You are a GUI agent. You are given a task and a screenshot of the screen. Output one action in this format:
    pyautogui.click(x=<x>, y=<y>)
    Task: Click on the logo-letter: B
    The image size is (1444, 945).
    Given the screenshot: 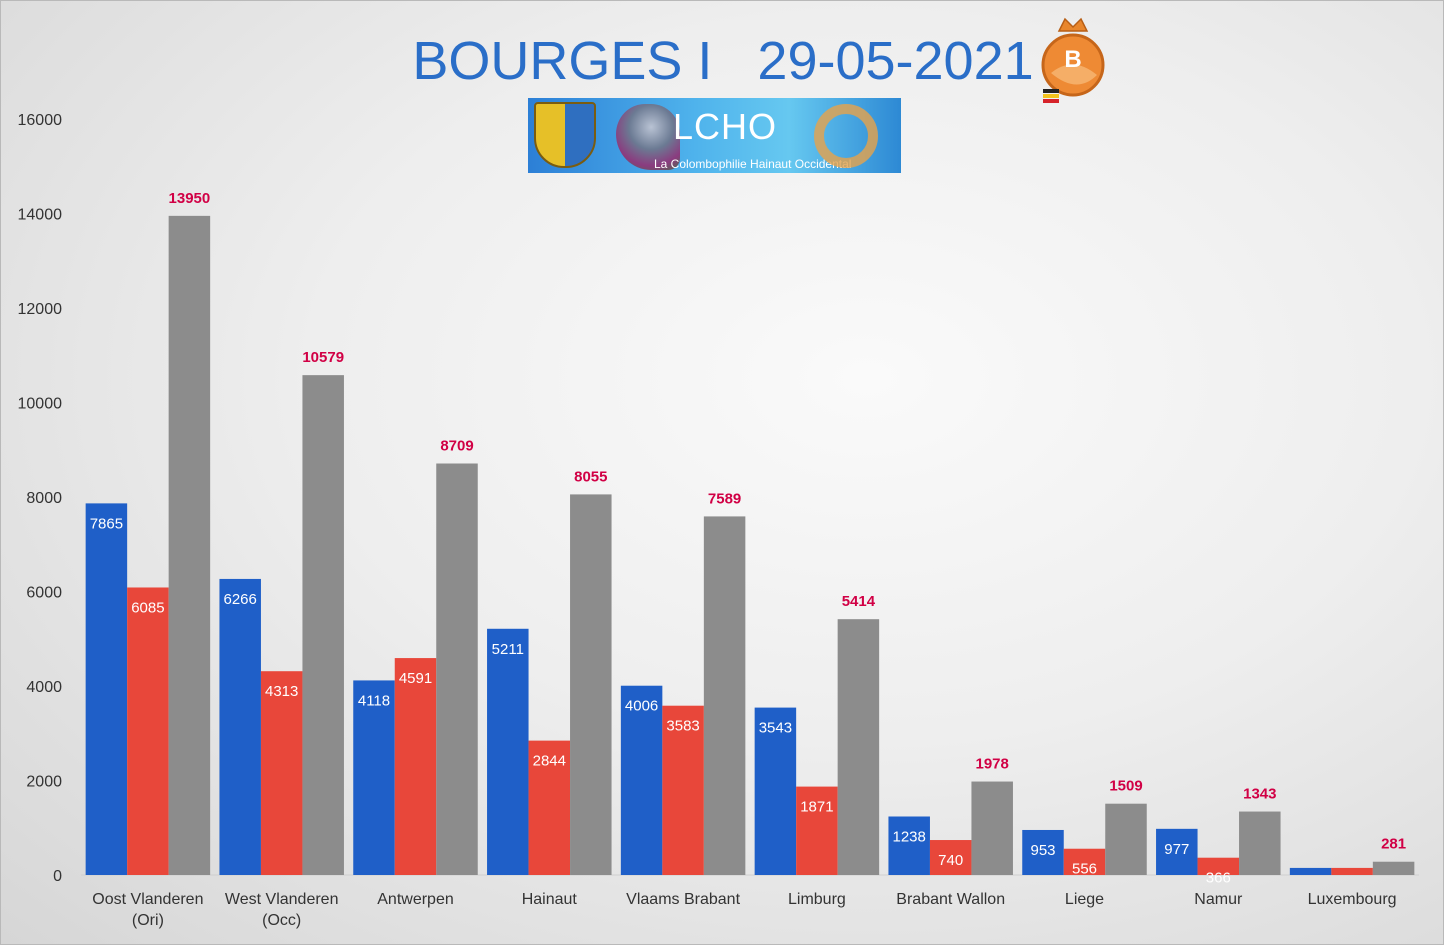 What is the action you would take?
    pyautogui.click(x=1072, y=59)
    